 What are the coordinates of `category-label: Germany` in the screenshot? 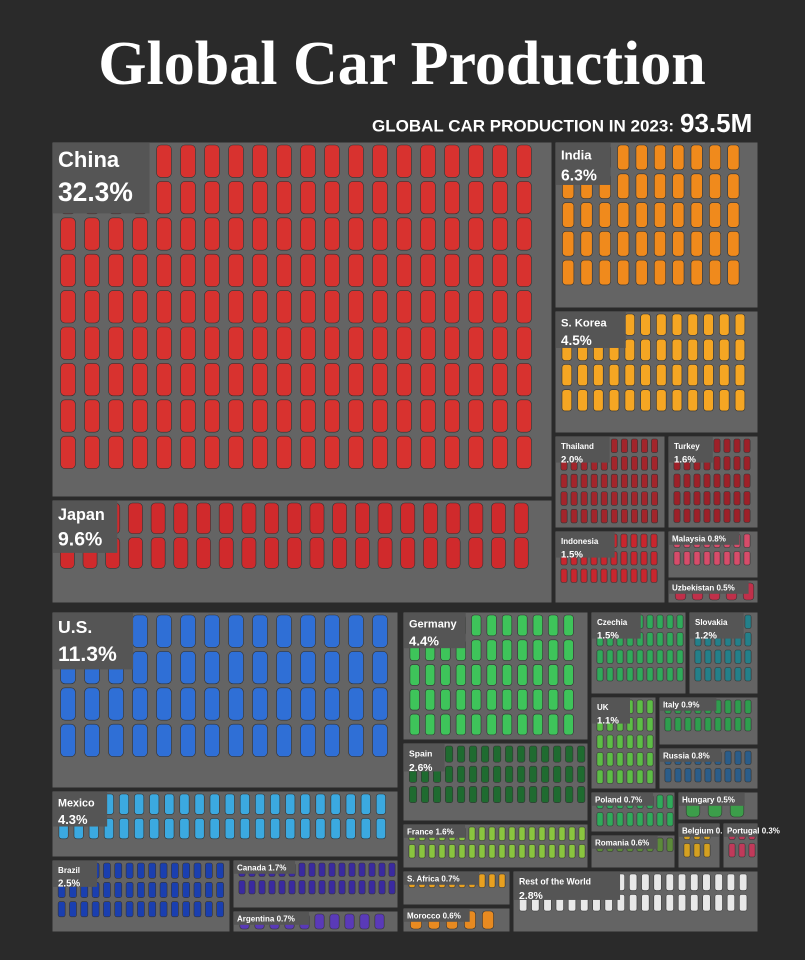 It's located at (433, 625).